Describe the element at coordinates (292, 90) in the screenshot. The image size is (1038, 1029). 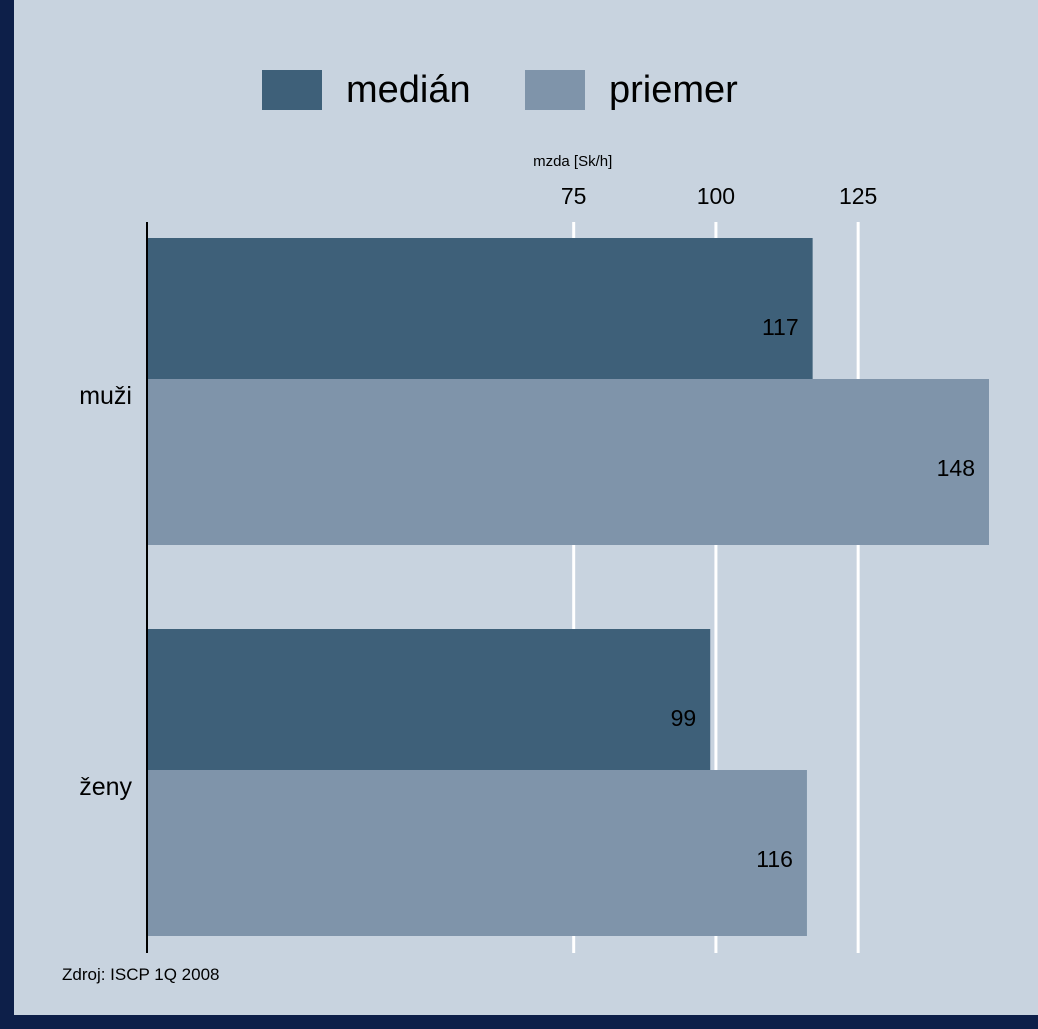
I see `legend-swatch-median` at that location.